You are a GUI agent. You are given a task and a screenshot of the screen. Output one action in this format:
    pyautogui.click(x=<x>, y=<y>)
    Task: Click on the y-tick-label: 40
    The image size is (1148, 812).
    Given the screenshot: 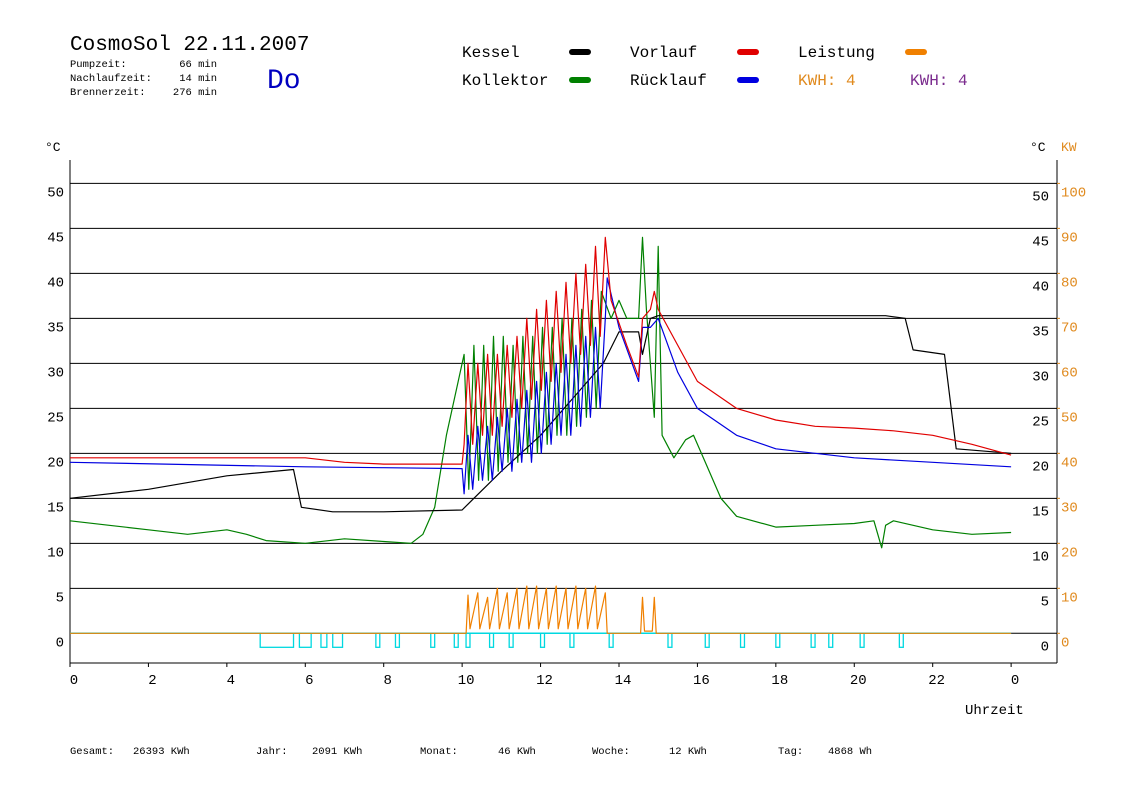 What is the action you would take?
    pyautogui.click(x=55, y=283)
    